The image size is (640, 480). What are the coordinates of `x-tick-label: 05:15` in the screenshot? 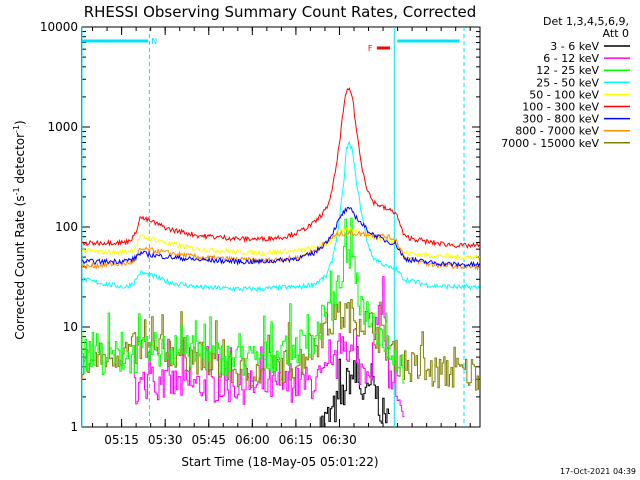 It's located at (121, 440).